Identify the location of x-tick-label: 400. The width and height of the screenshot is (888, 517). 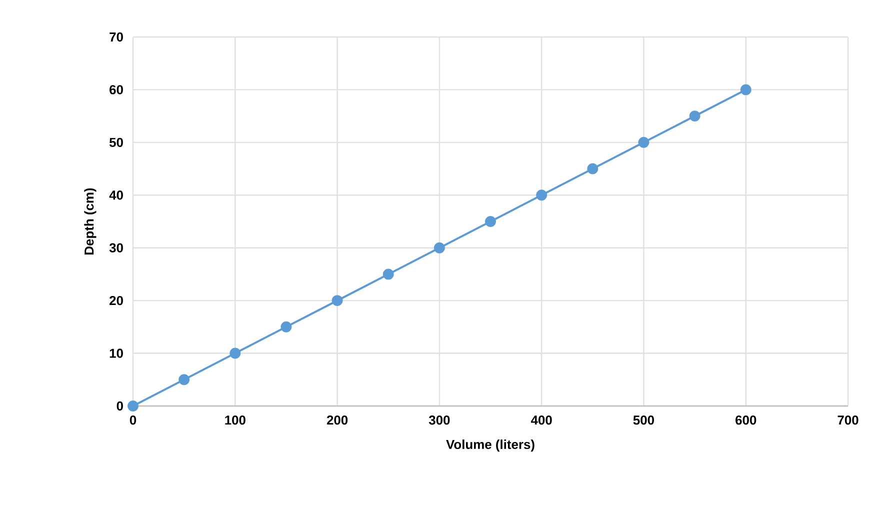
(541, 420).